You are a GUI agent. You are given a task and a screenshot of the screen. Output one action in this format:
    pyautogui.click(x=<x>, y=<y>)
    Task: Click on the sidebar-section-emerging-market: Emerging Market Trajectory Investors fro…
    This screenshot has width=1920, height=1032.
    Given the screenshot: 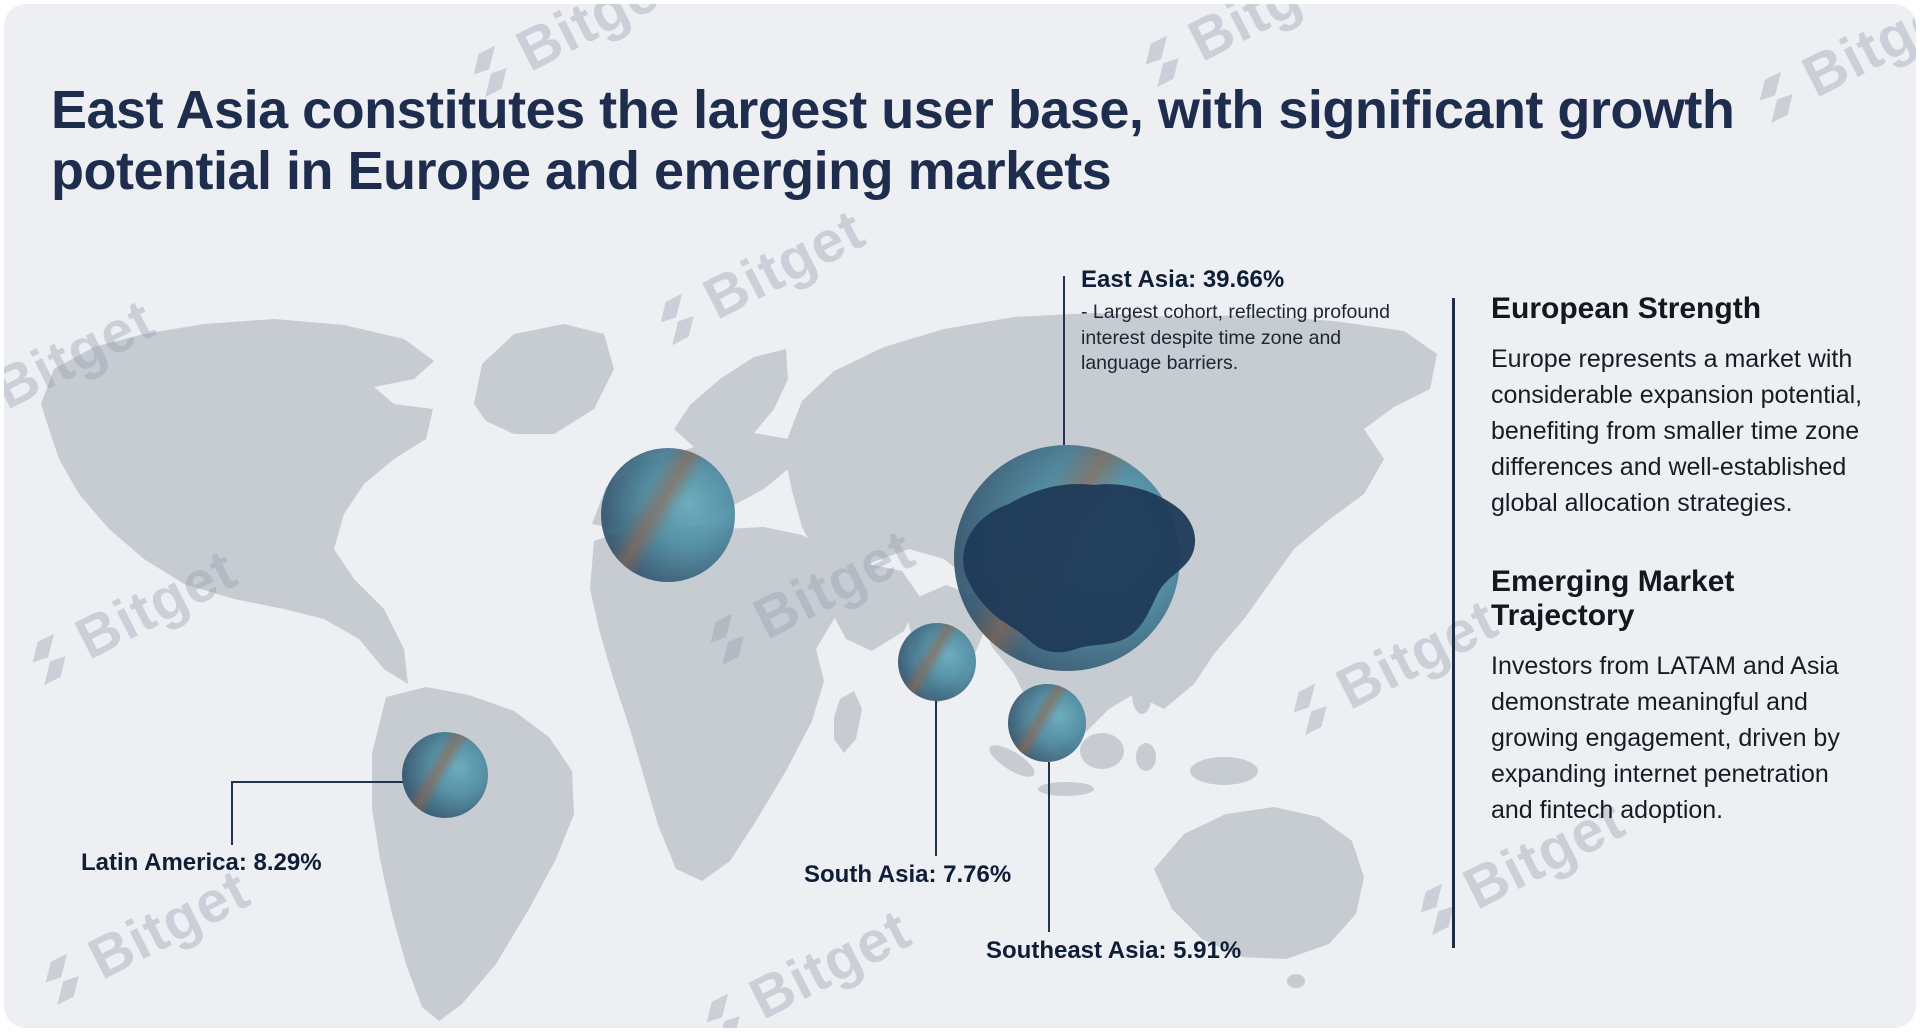 What is the action you would take?
    pyautogui.click(x=1682, y=696)
    